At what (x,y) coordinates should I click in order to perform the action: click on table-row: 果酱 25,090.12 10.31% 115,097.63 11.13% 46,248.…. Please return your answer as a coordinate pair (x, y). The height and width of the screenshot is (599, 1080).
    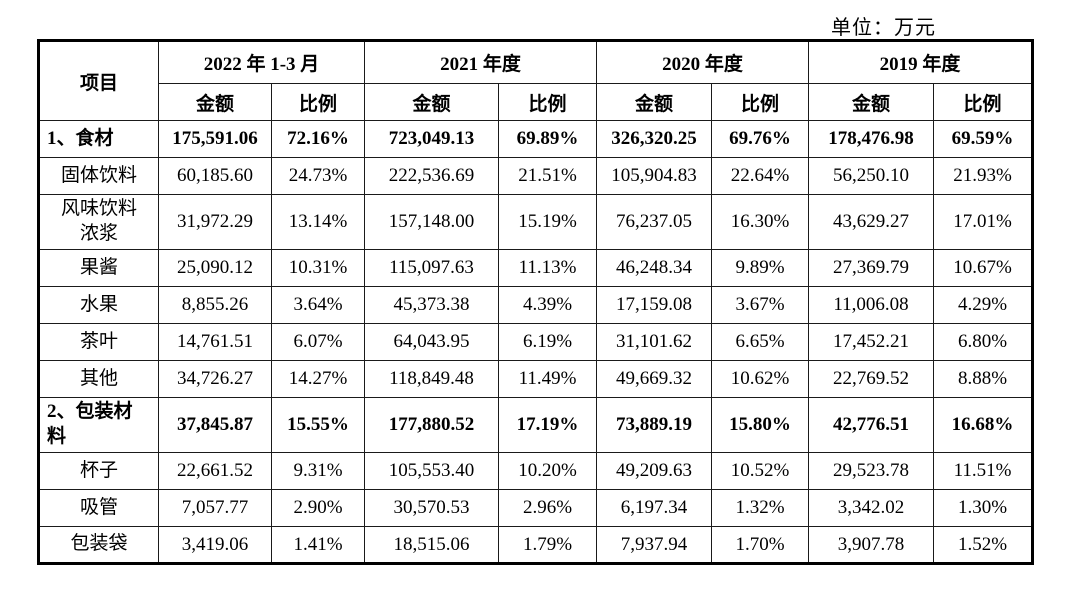
    Looking at the image, I should click on (536, 268).